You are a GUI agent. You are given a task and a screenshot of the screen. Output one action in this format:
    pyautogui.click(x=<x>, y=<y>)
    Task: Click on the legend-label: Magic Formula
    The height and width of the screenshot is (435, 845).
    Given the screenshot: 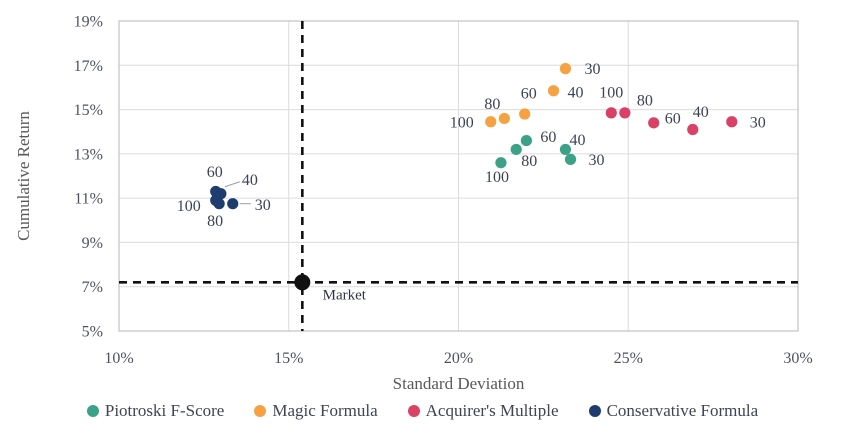 What is the action you would take?
    pyautogui.click(x=325, y=410)
    